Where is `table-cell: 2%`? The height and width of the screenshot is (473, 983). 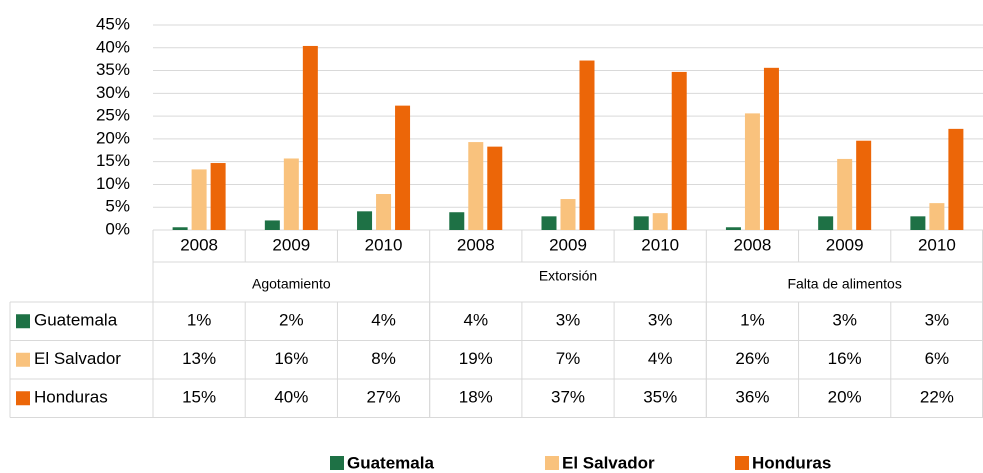
table-cell: 2% is located at coordinates (291, 320).